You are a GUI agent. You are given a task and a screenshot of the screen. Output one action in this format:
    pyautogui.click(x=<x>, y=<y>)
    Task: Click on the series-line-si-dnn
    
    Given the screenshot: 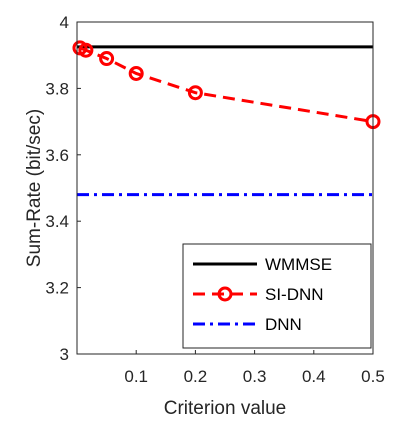 What is the action you would take?
    pyautogui.click(x=226, y=85)
    